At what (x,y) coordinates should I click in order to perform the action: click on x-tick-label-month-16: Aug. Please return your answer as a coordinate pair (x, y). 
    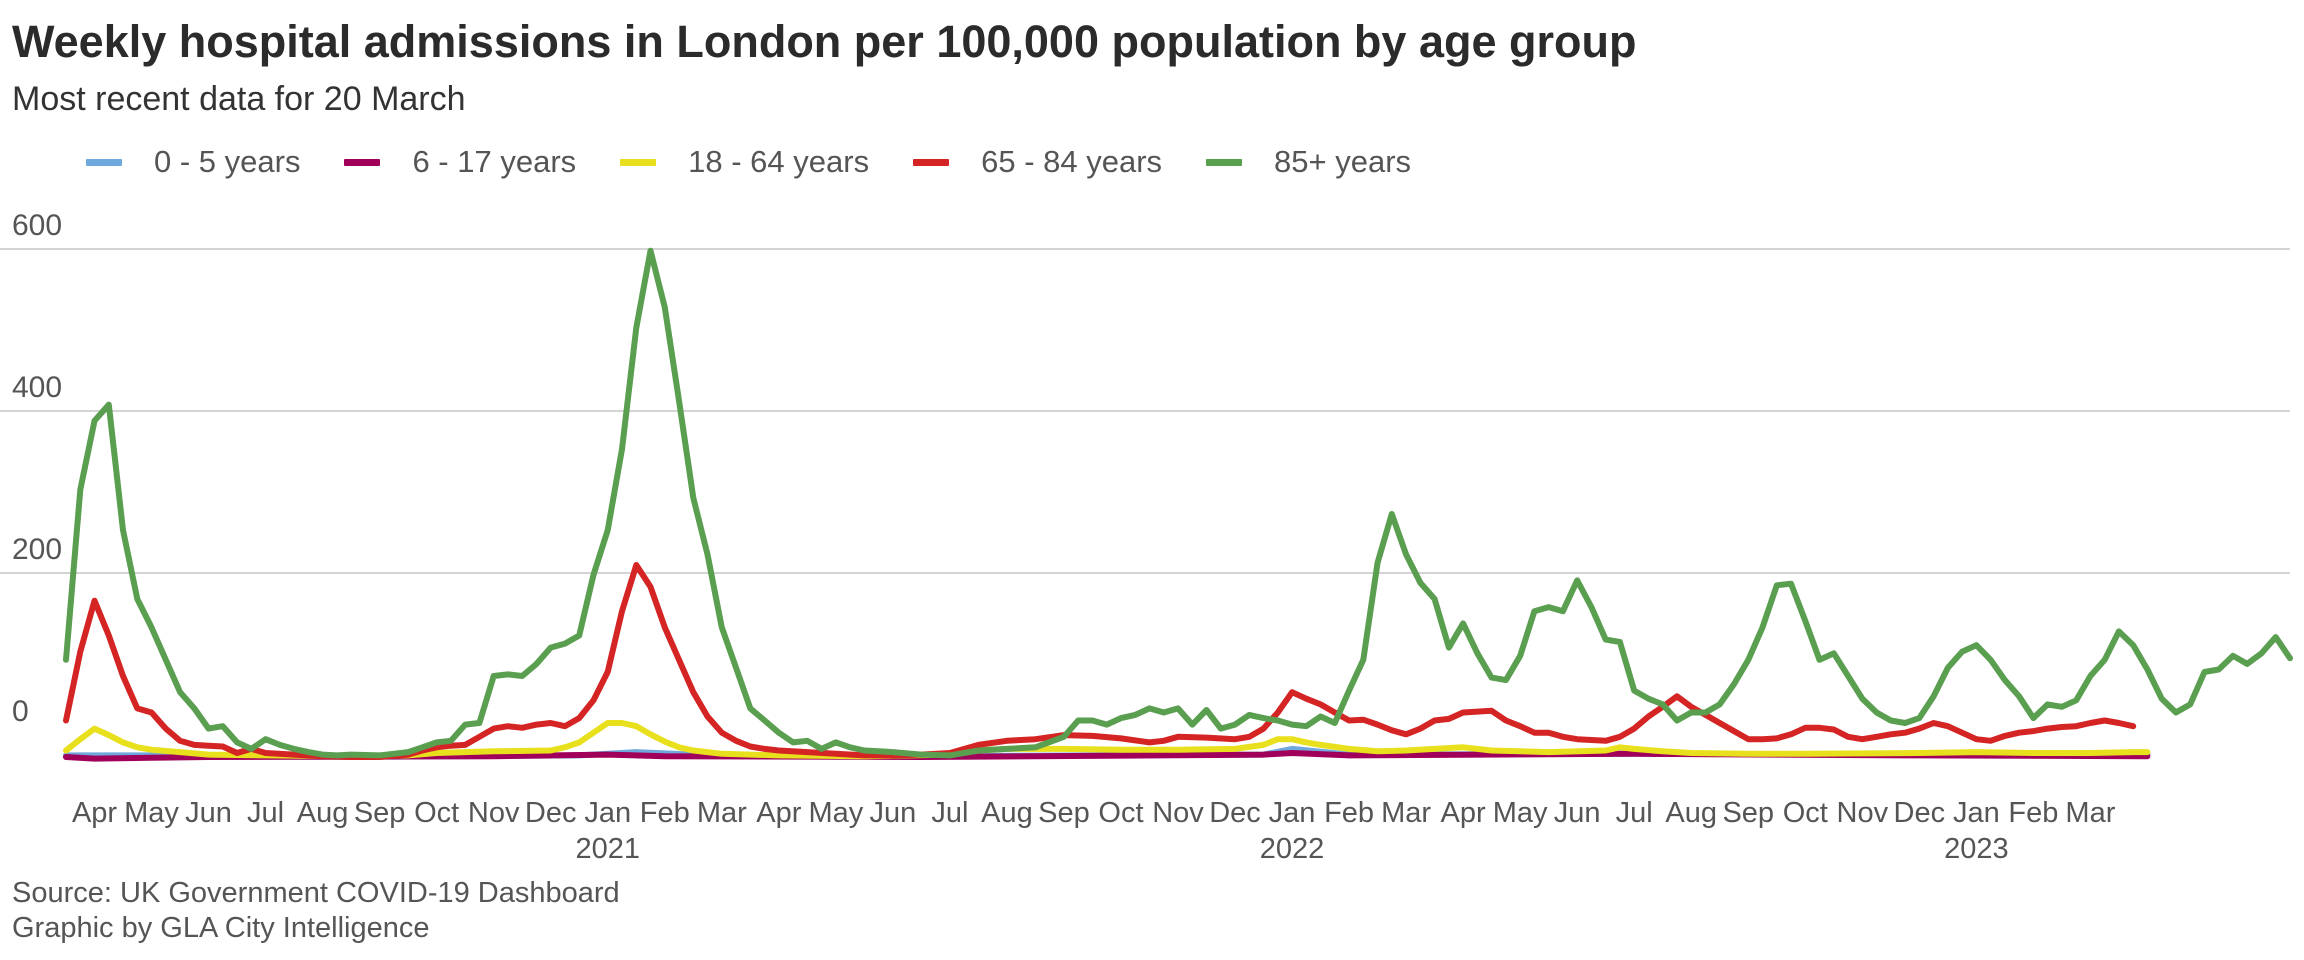
    Looking at the image, I should click on (1007, 813).